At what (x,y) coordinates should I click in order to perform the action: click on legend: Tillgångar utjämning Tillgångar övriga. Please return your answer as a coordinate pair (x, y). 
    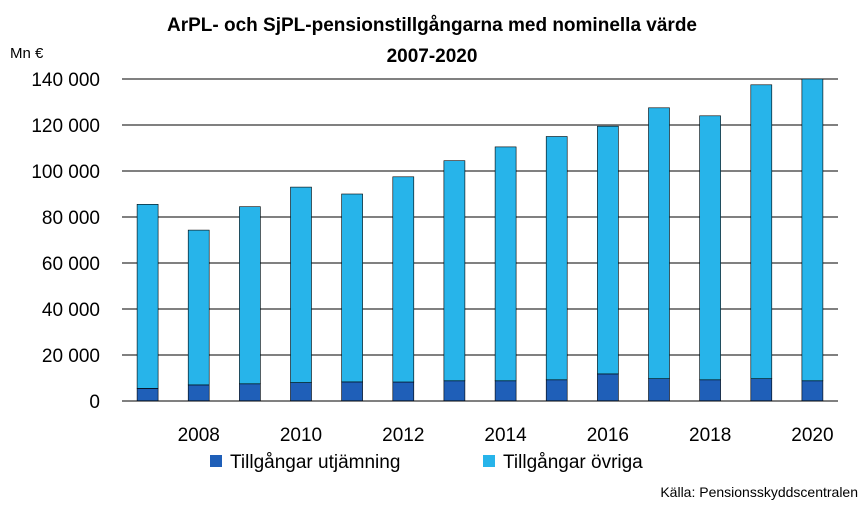
    Looking at the image, I should click on (426, 462).